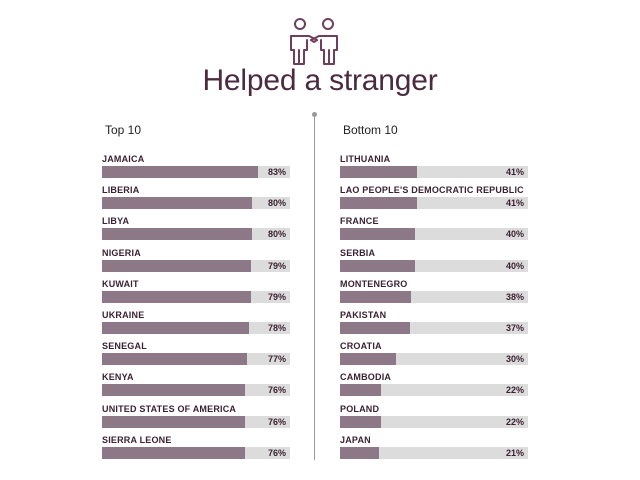 This screenshot has height=480, width=640. I want to click on bar-track: 38%, so click(434, 296).